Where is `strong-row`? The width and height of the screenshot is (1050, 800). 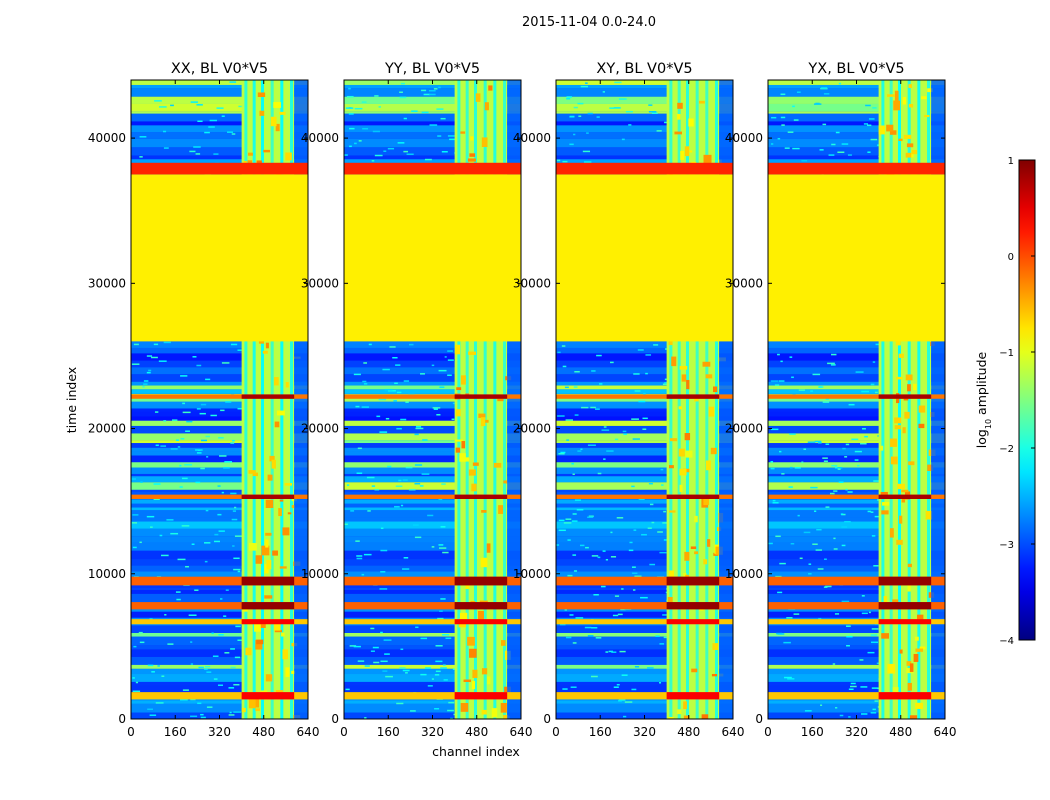 strong-row is located at coordinates (219, 606).